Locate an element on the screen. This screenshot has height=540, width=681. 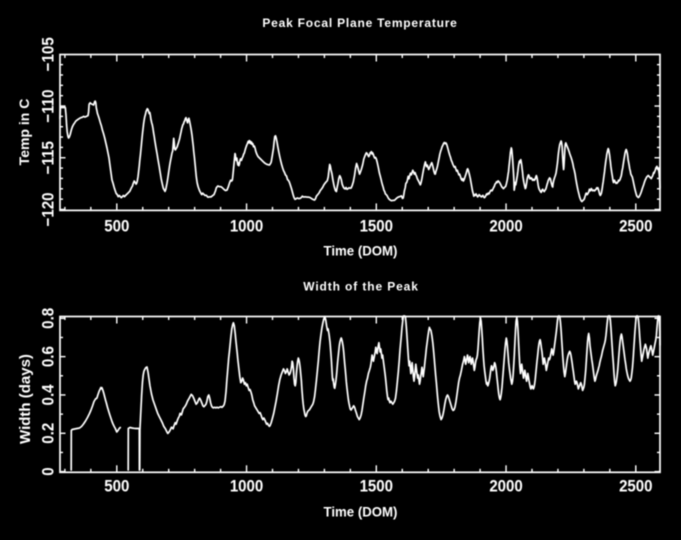
svg-text: Peak Focal Plane Temperature is located at coordinates (359, 23).